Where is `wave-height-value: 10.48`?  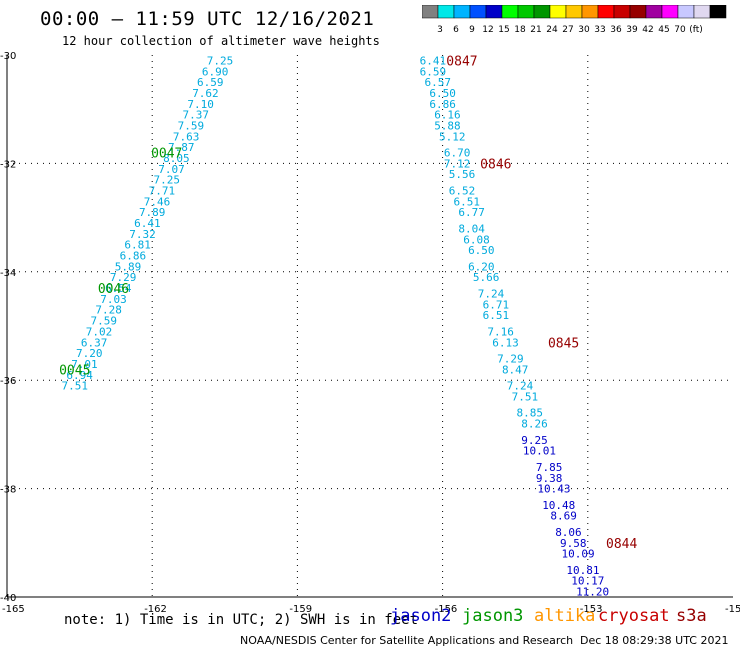 wave-height-value: 10.48 is located at coordinates (558, 505).